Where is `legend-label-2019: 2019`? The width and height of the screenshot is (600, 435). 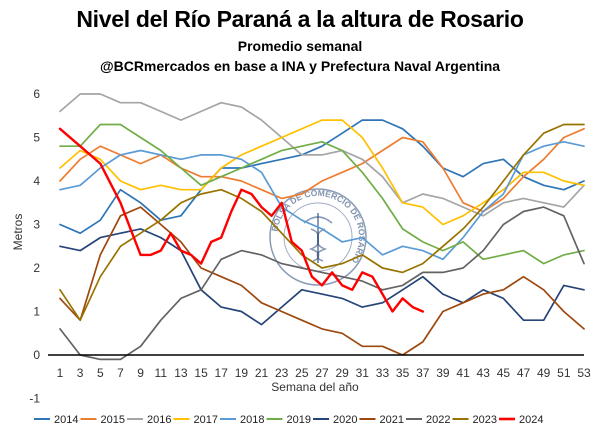
legend-label-2019: 2019 is located at coordinates (299, 420).